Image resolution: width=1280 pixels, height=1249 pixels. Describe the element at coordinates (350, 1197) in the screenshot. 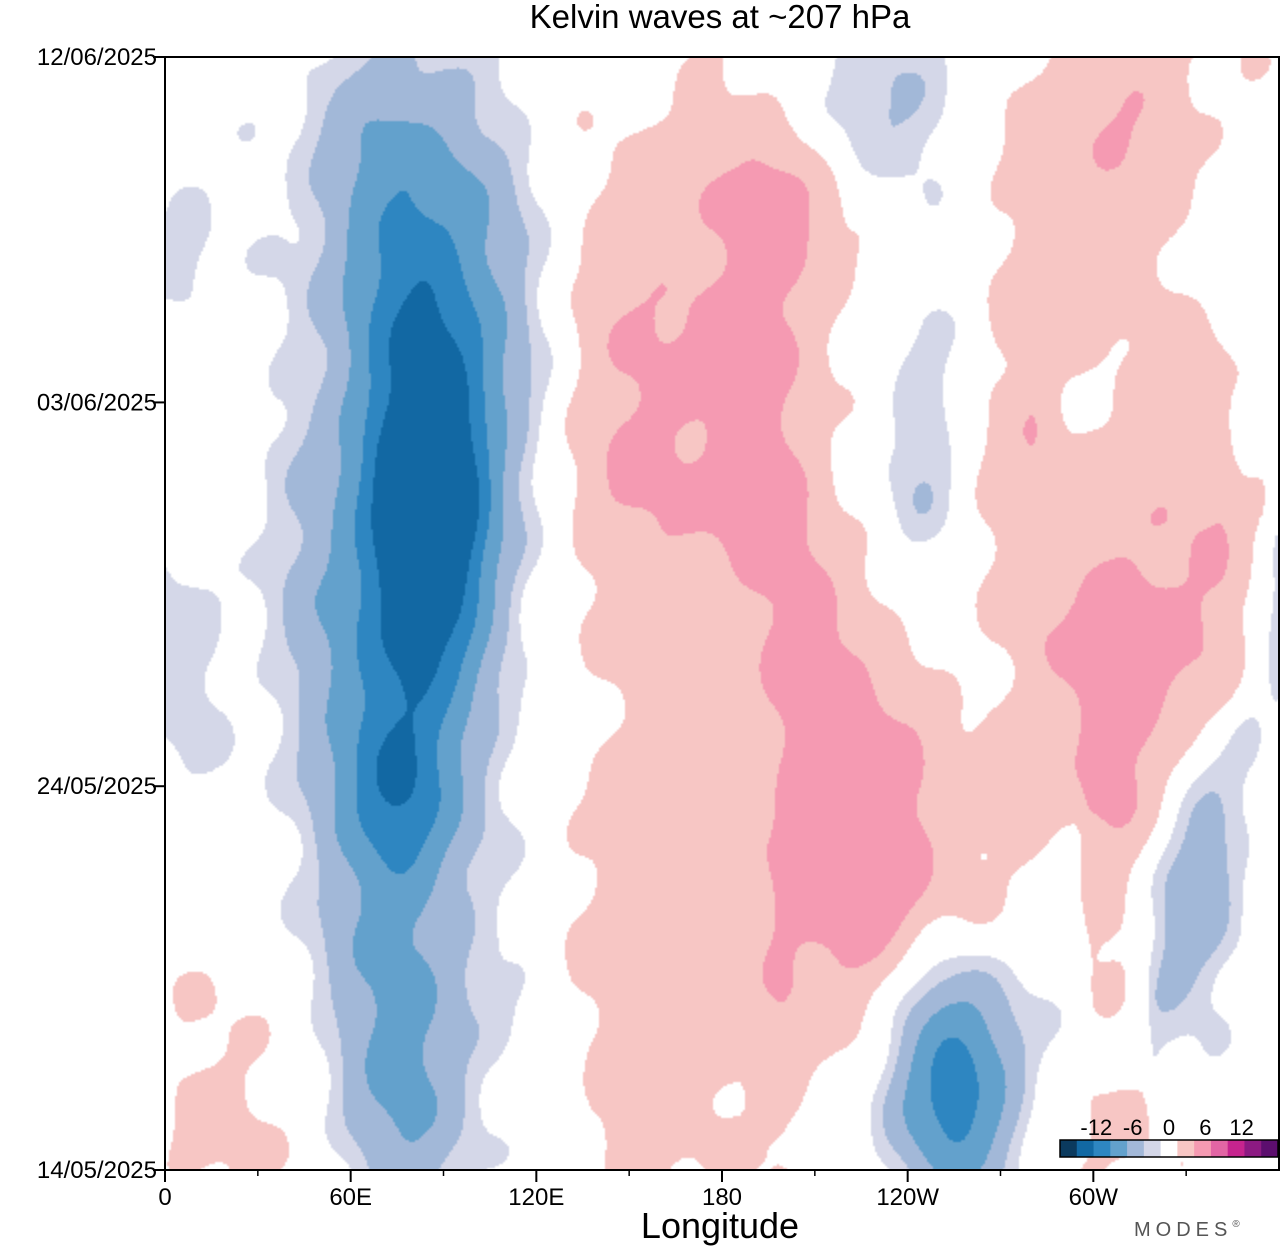

I see `x-tick-label: 60E` at that location.